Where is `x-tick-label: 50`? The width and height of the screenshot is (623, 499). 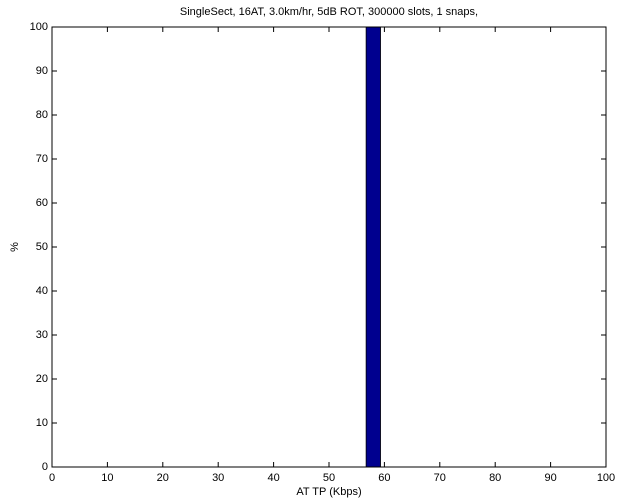
x-tick-label: 50 is located at coordinates (329, 478).